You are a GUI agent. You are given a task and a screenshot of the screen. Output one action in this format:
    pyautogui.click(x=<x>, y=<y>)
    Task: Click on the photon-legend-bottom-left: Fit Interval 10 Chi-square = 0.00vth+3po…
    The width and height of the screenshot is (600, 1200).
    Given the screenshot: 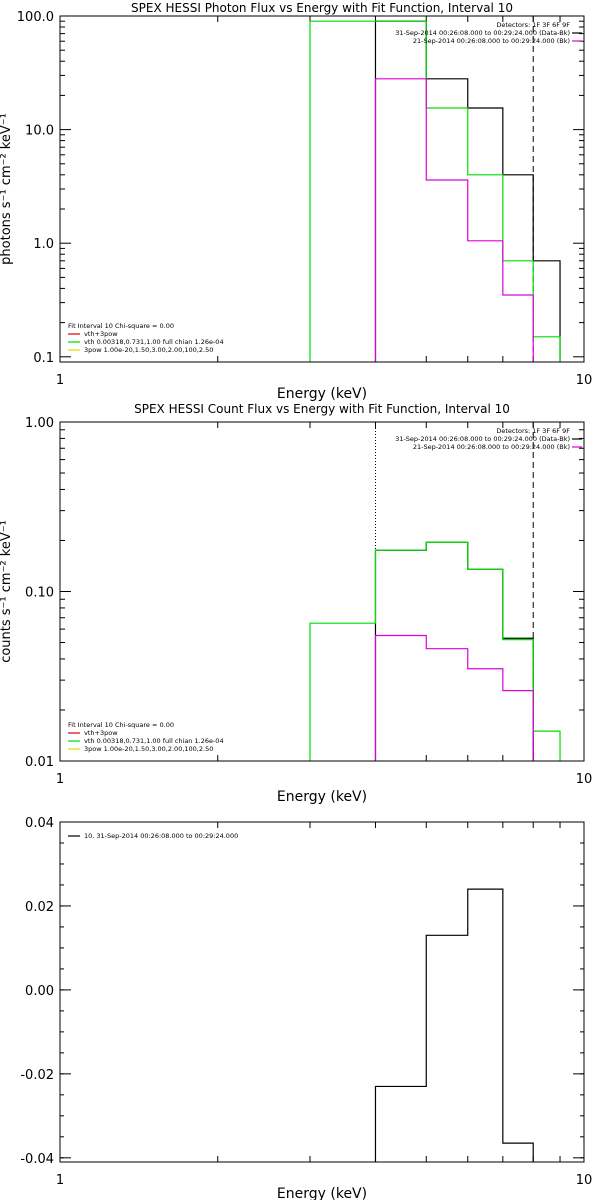 What is the action you would take?
    pyautogui.click(x=146, y=338)
    